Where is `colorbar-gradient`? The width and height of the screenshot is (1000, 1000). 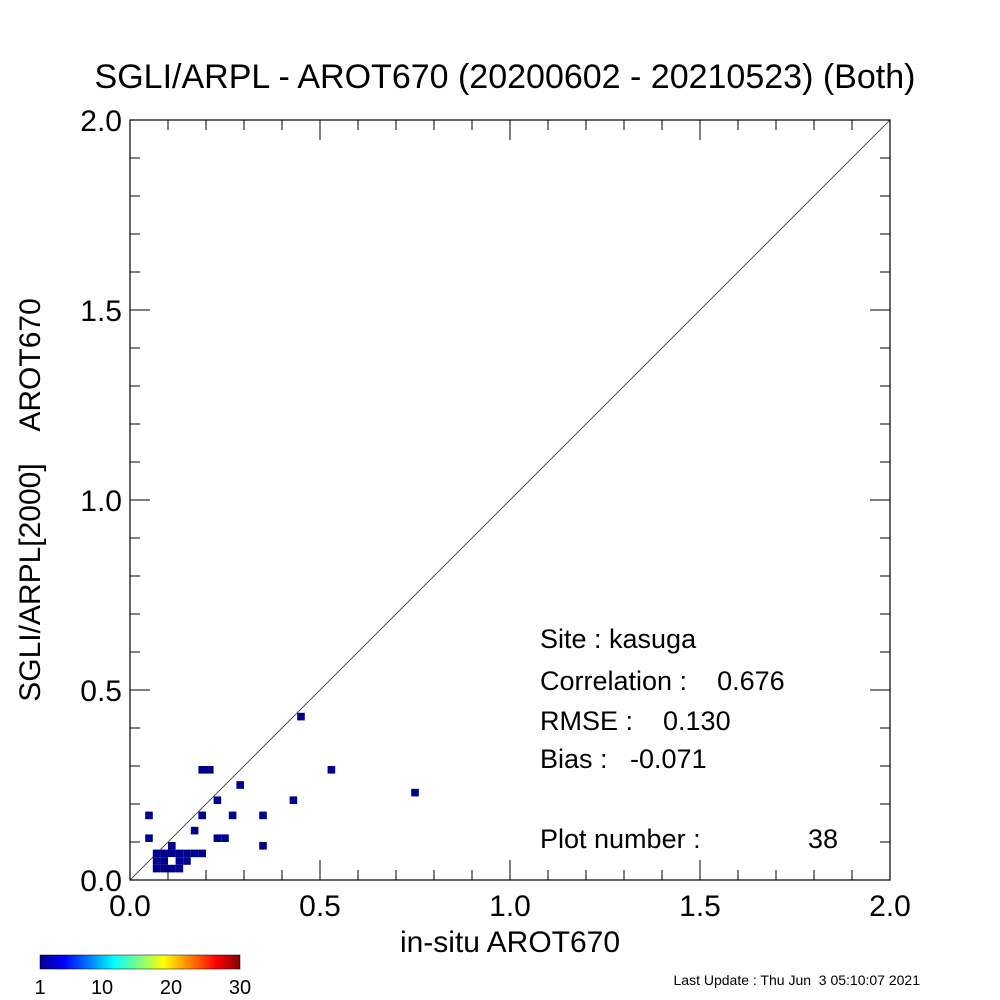
colorbar-gradient is located at coordinates (140, 962).